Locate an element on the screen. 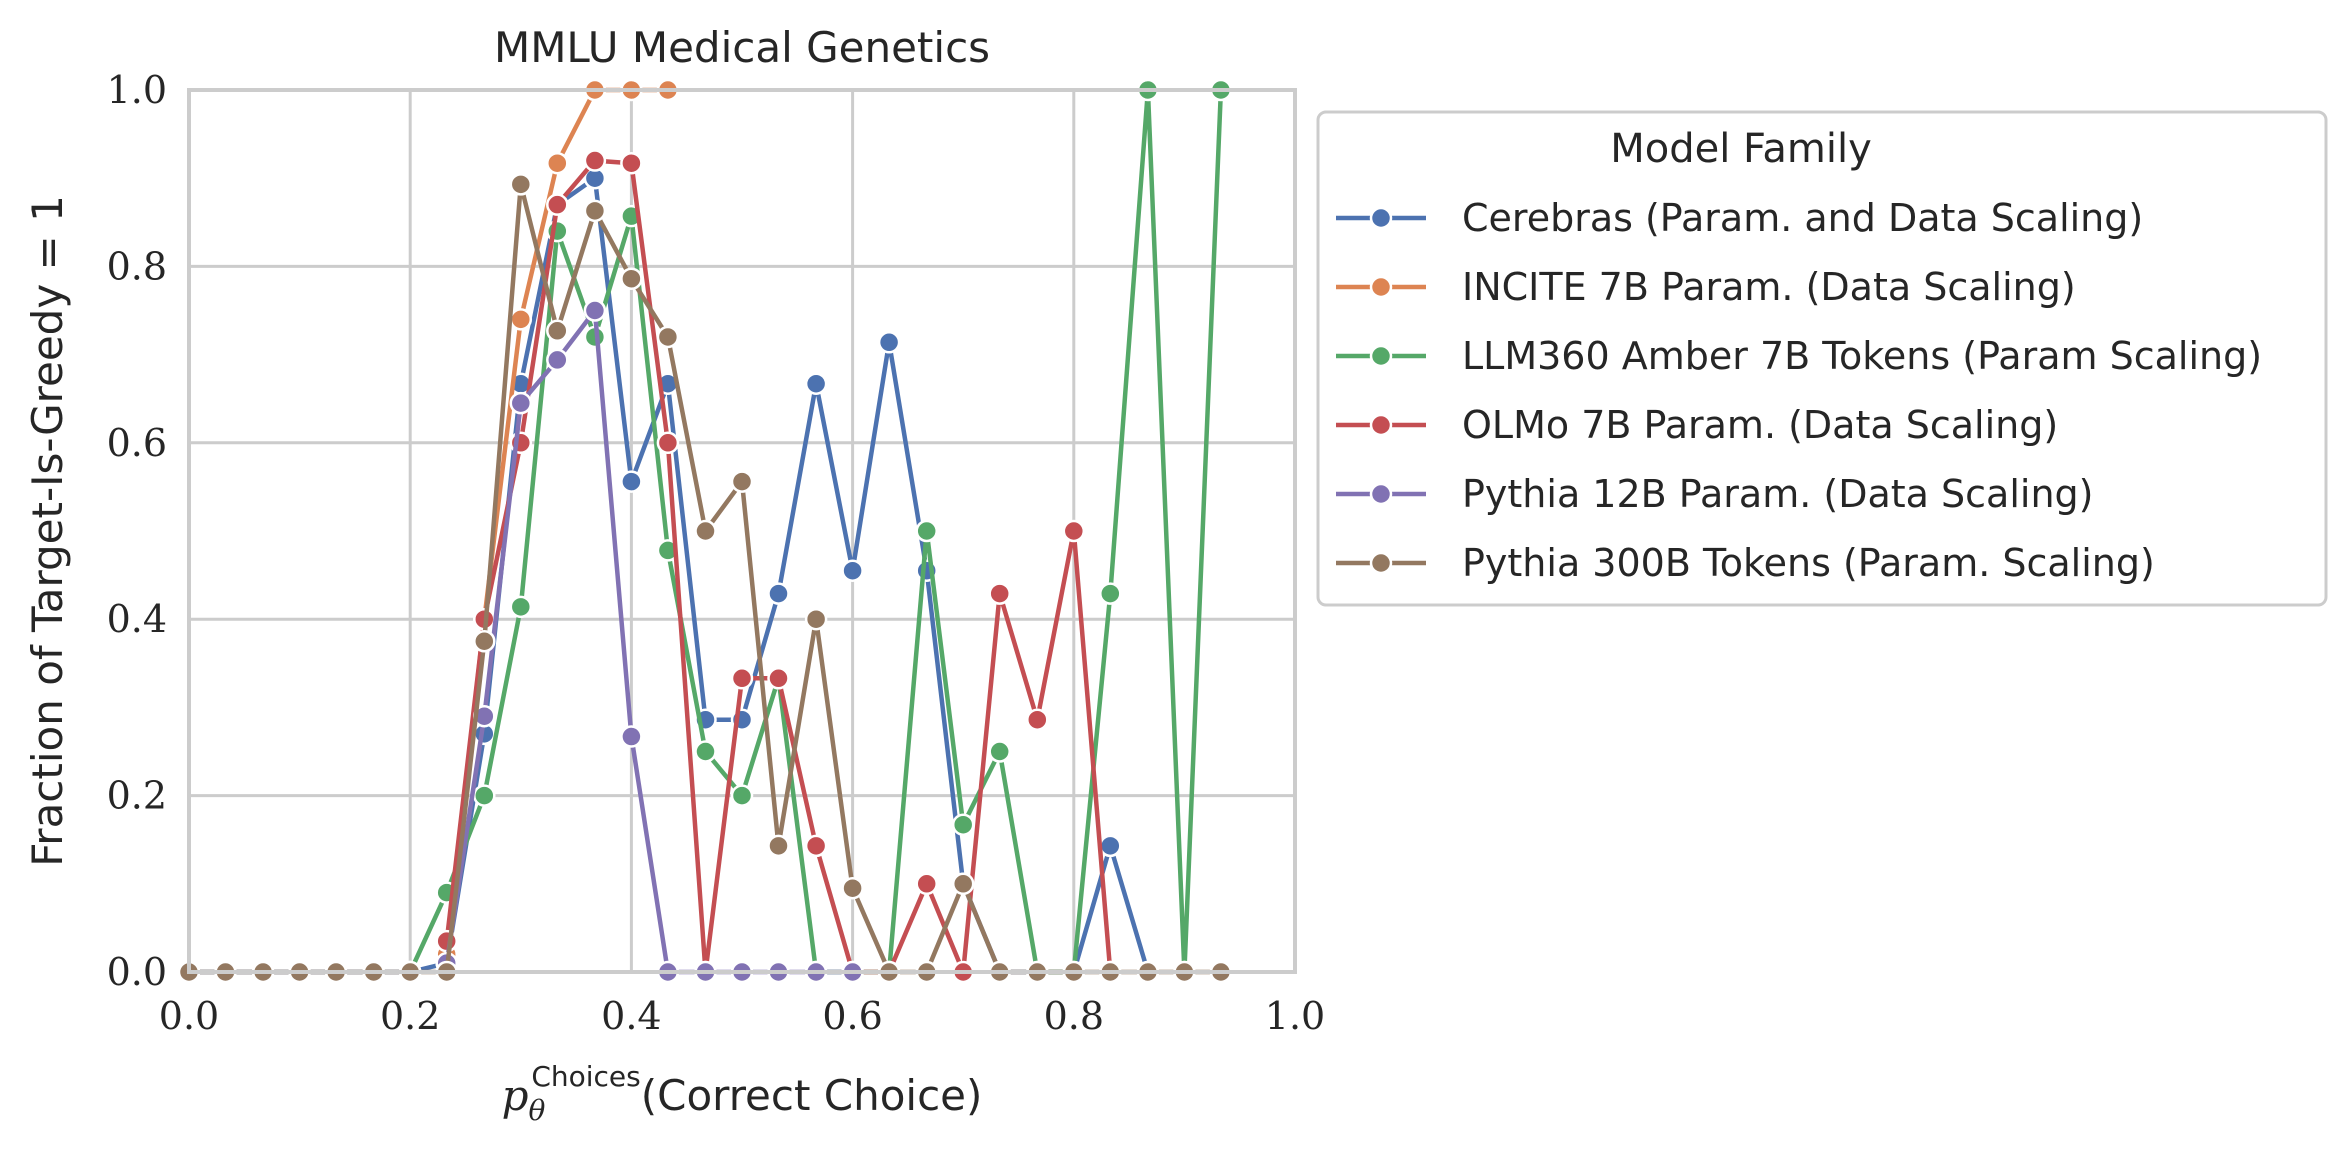 This screenshot has width=2352, height=1152. svg-text: pθChoices(Correct Choice) is located at coordinates (742, 1093).